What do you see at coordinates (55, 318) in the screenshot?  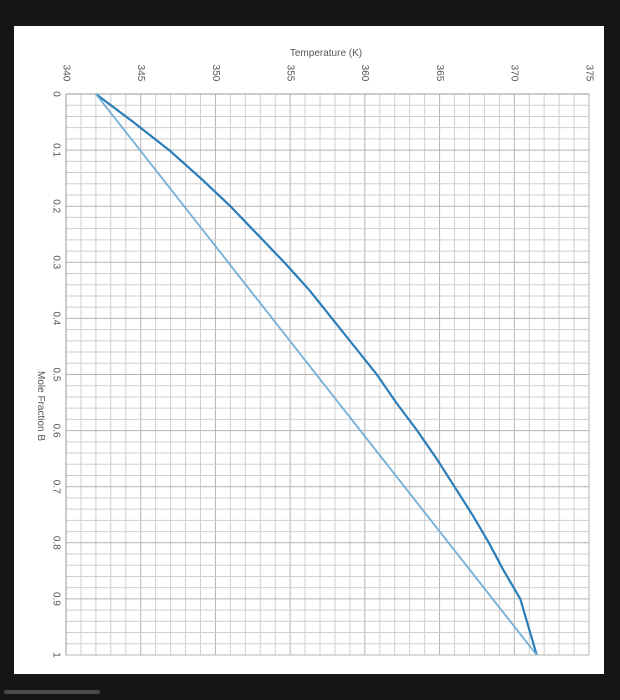 I see `y-tick-label: 0.4` at bounding box center [55, 318].